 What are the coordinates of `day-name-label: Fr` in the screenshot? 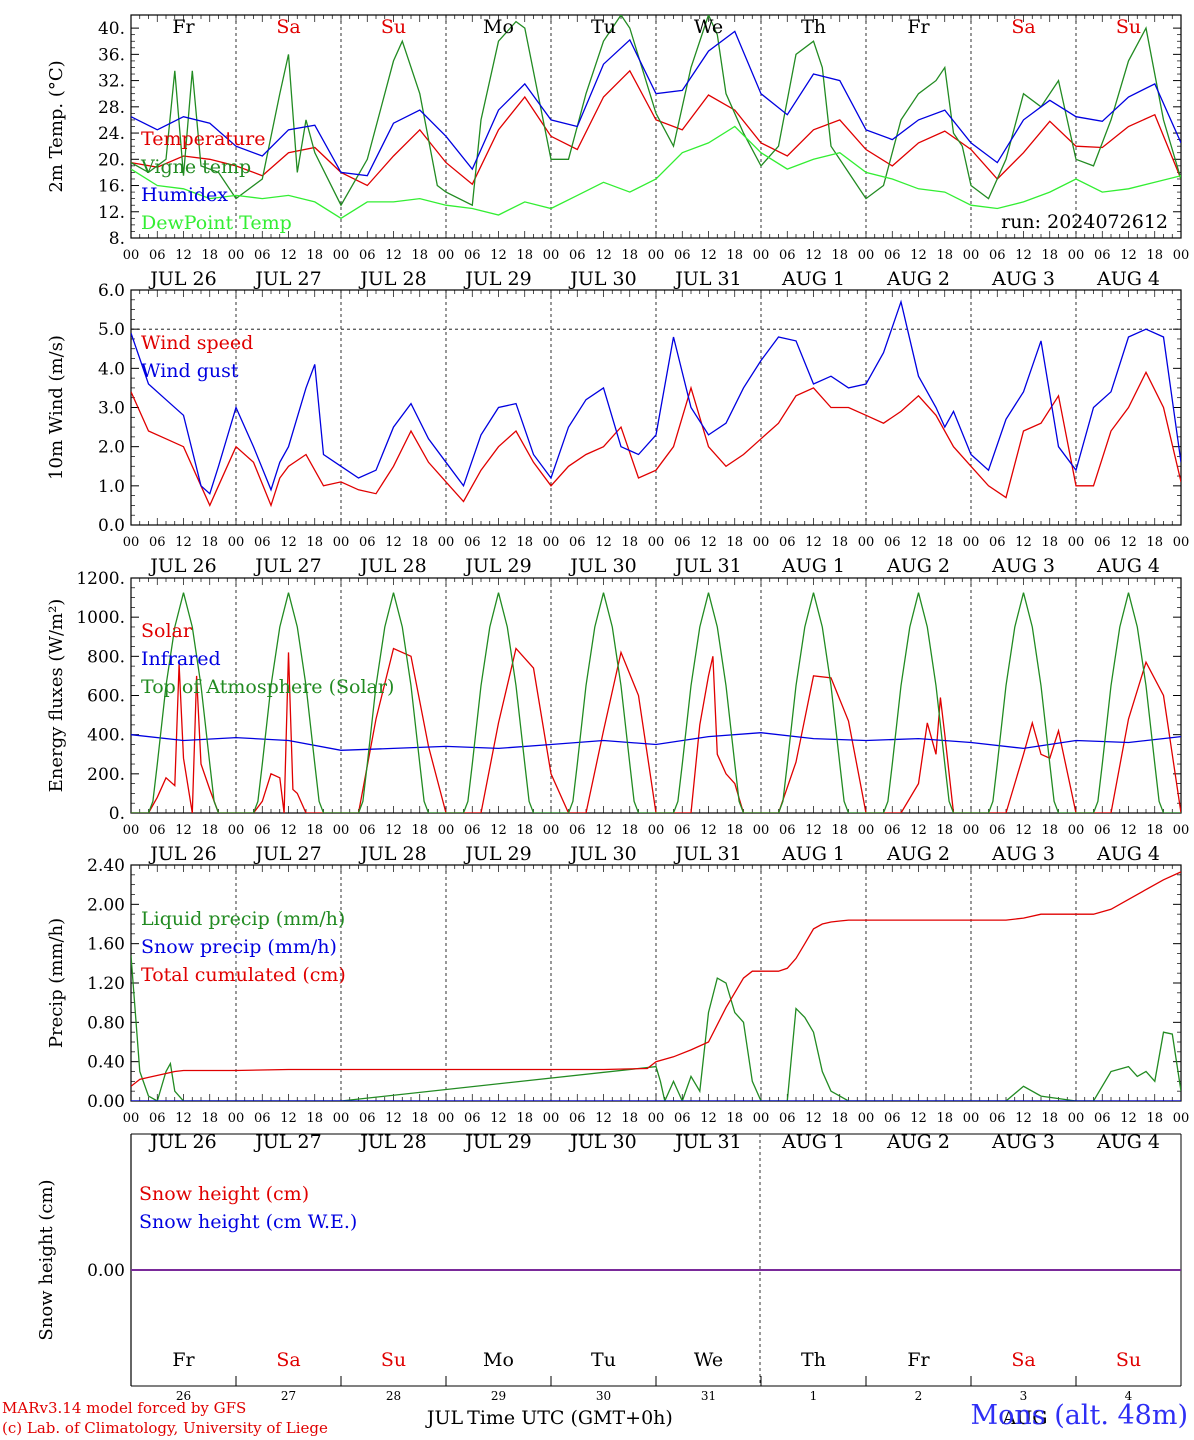 It's located at (918, 27).